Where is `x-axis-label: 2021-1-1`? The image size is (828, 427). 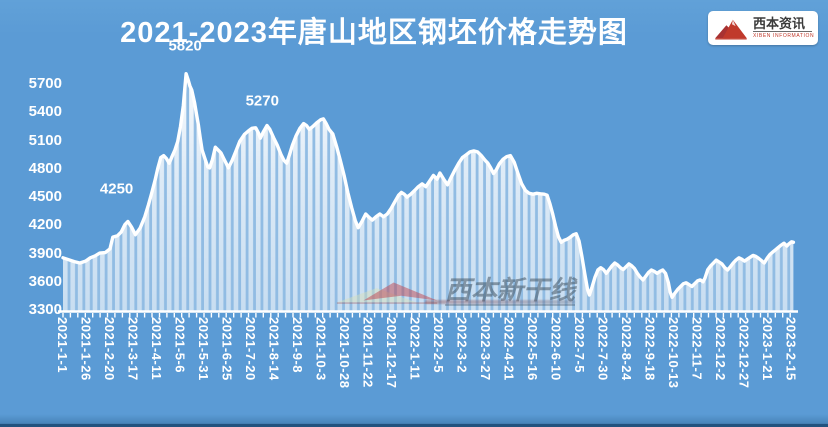 x-axis-label: 2021-1-1 is located at coordinates (62, 345).